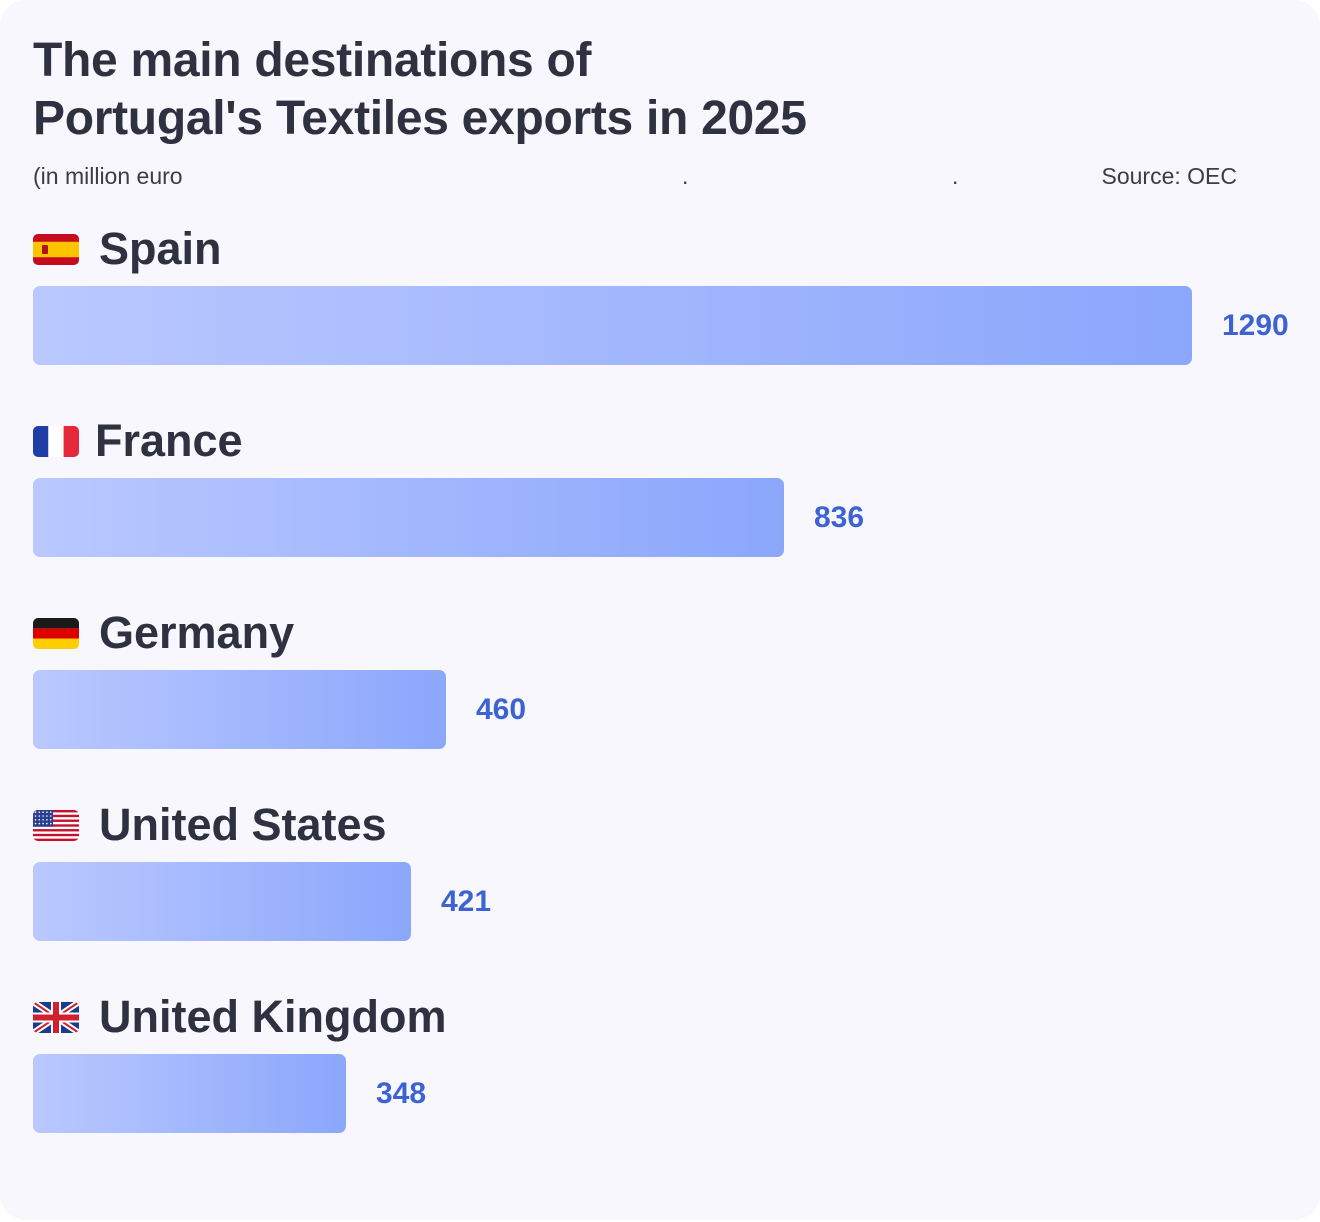 This screenshot has width=1320, height=1222. I want to click on bar-france, so click(408, 517).